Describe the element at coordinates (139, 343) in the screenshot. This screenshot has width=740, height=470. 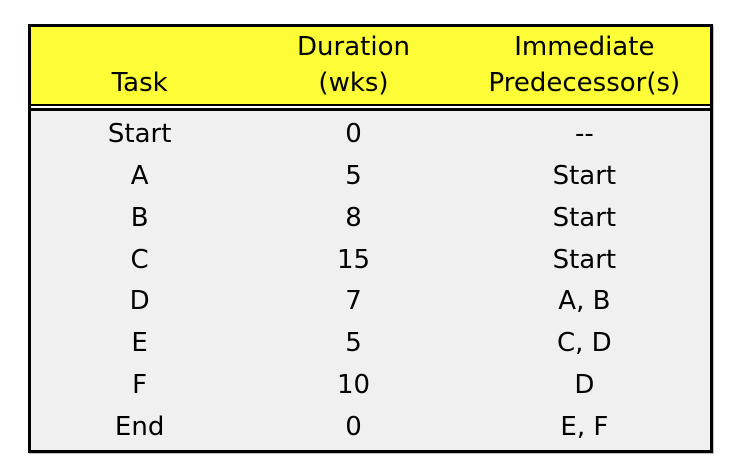
I see `cell-task: E` at that location.